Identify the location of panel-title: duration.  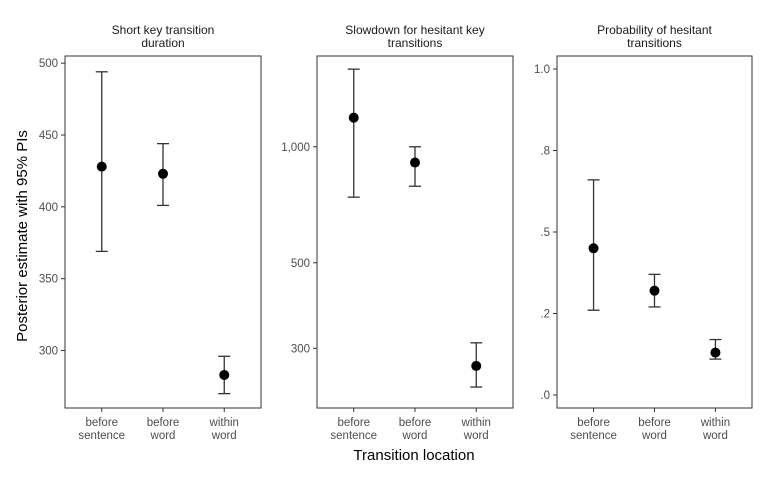
(162, 43).